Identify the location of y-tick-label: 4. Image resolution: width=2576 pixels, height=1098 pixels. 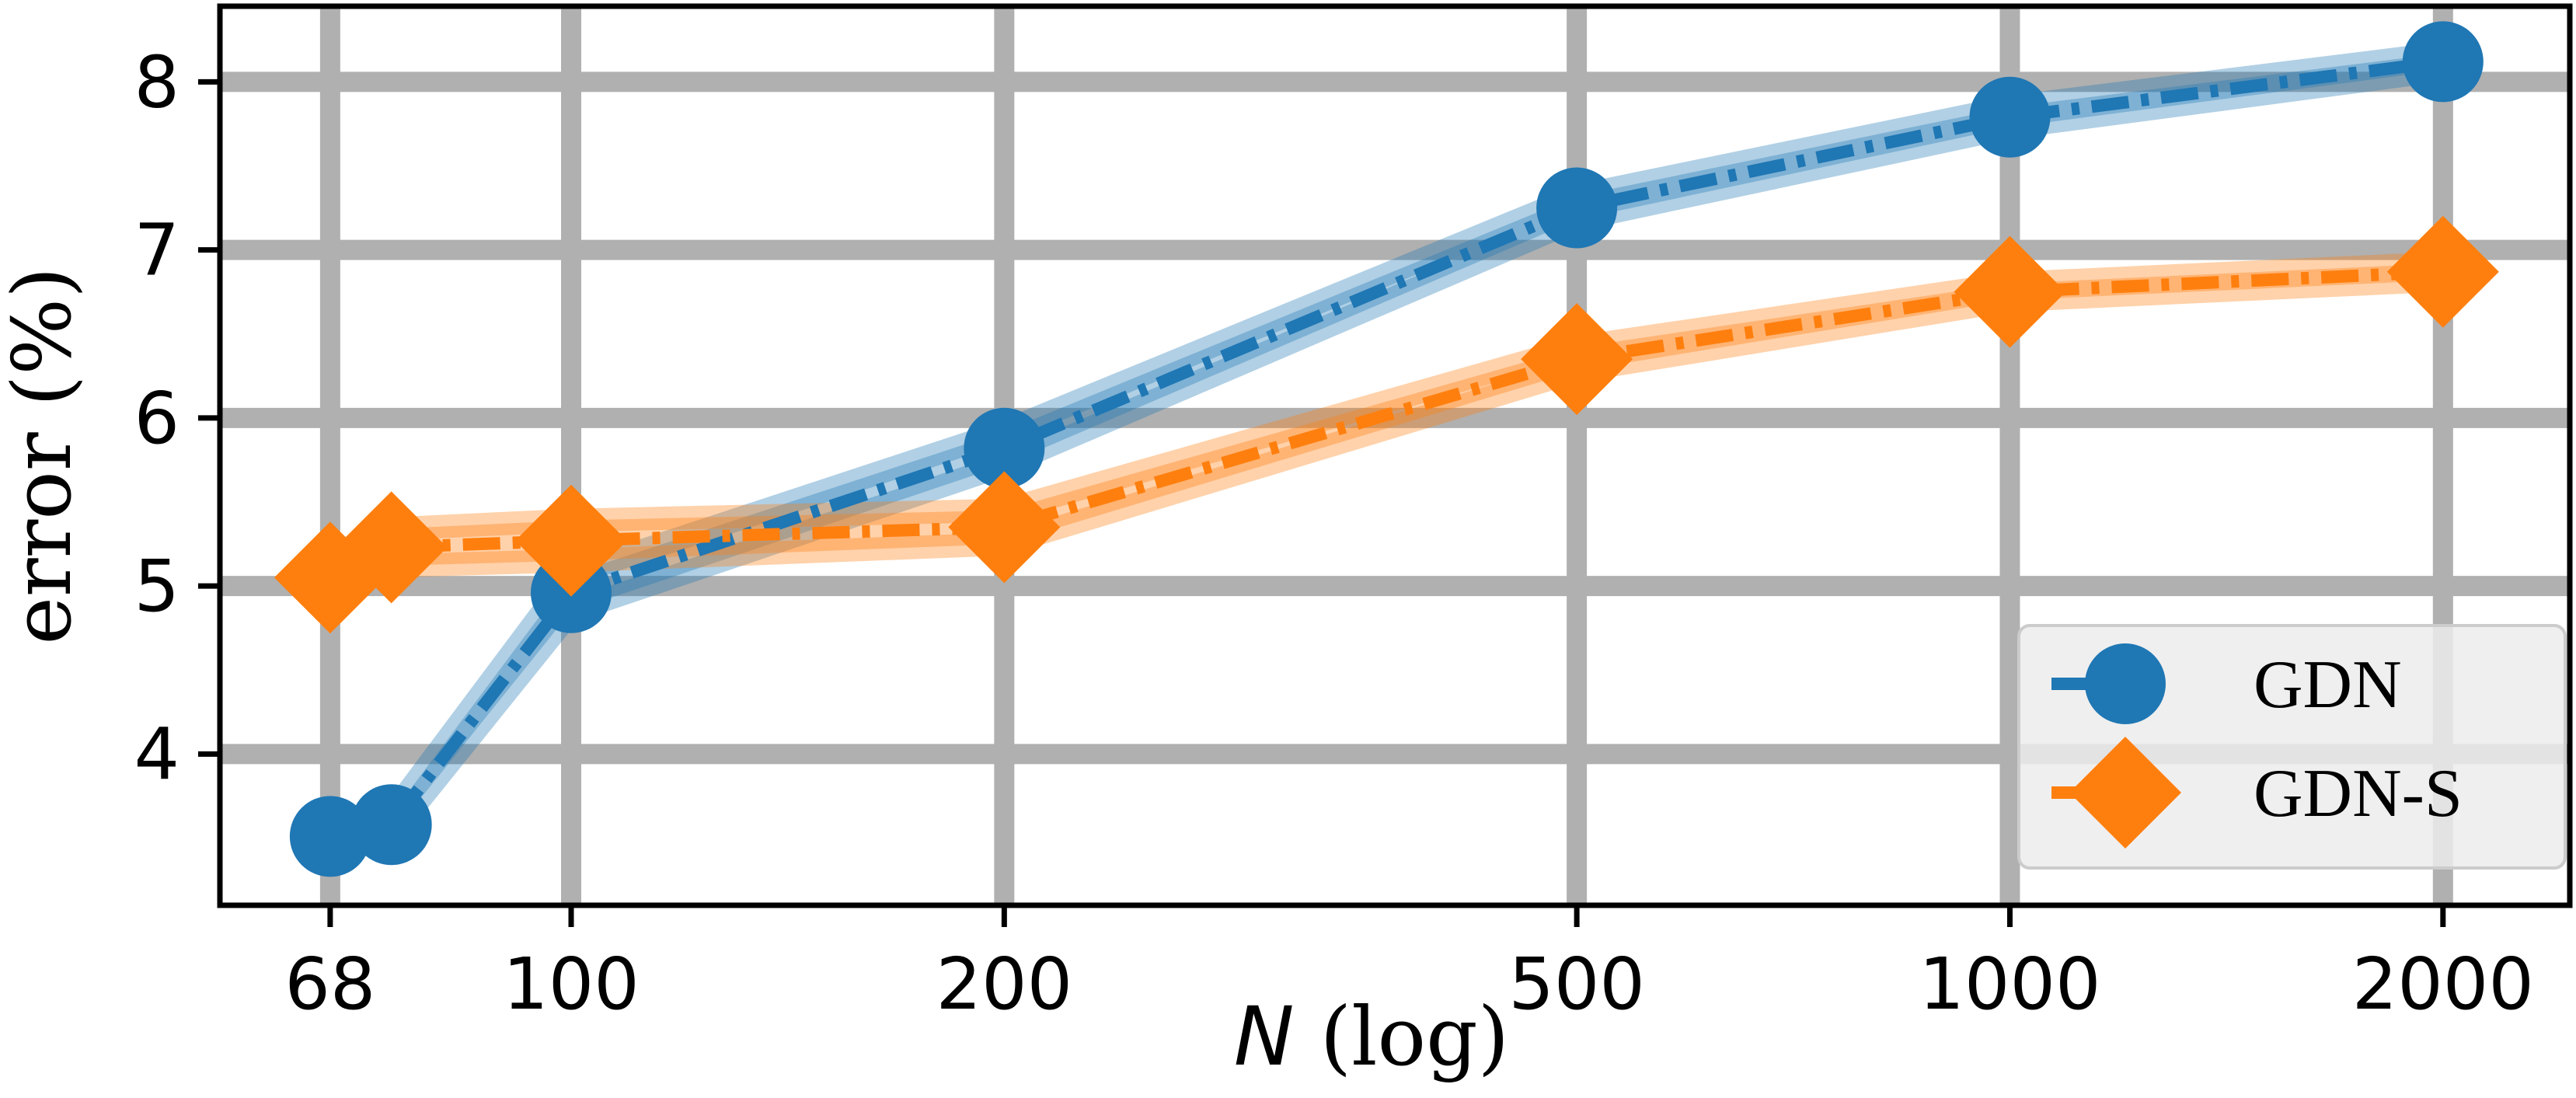
(157, 754).